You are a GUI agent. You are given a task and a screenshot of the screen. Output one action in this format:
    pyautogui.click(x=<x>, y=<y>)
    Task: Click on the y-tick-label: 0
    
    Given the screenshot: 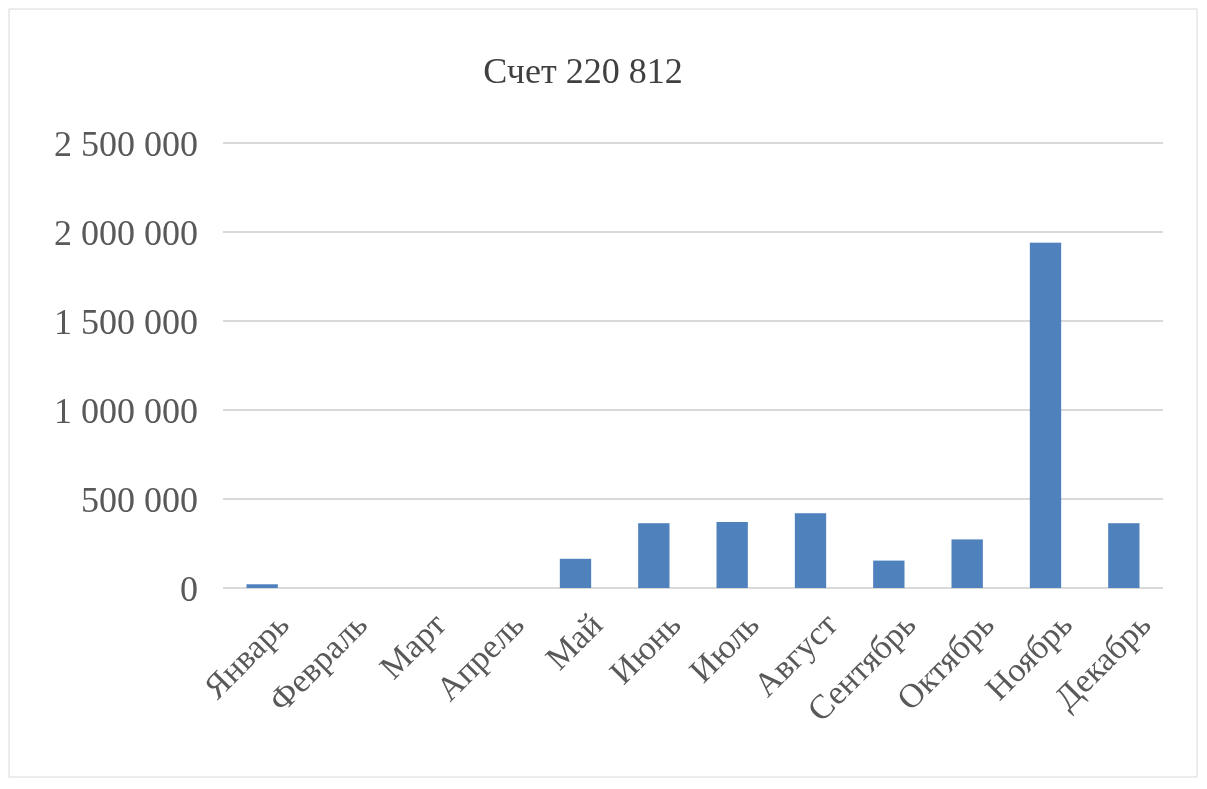 What is the action you would take?
    pyautogui.click(x=189, y=588)
    